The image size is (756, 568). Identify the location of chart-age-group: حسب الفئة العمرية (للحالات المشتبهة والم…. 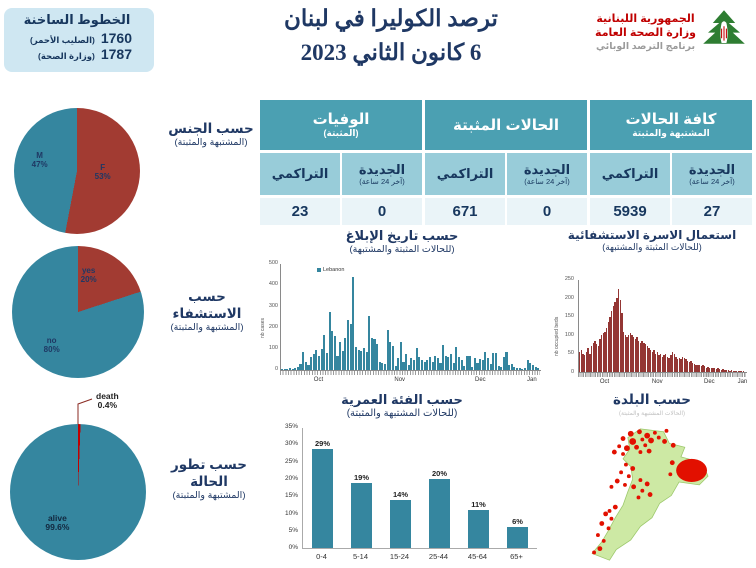
(402, 480).